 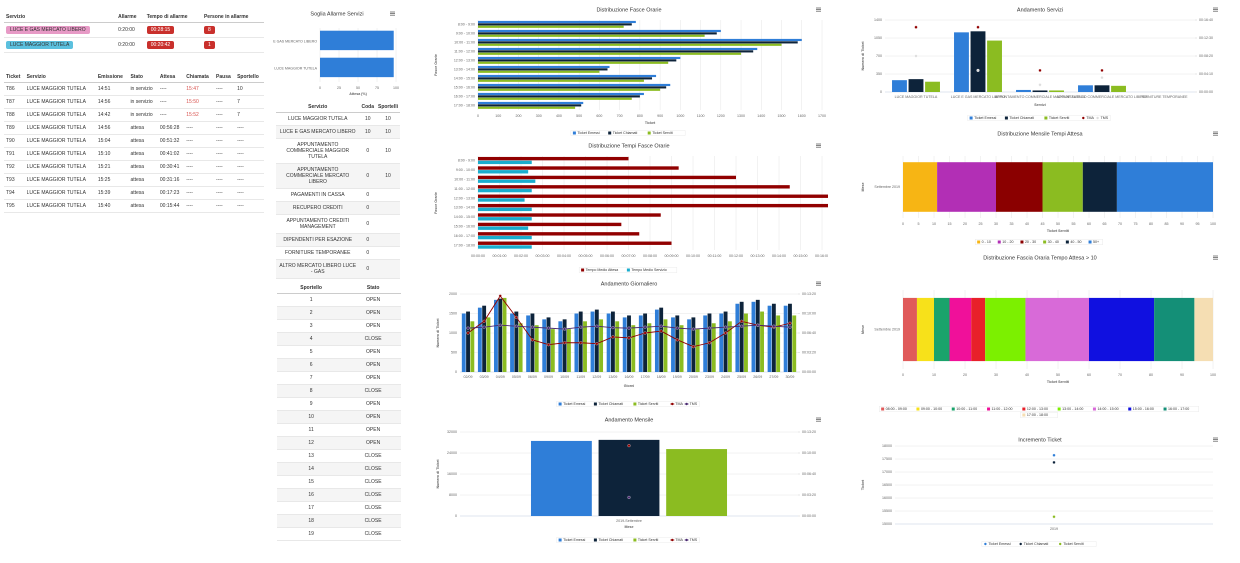 I want to click on x-tick-label: 27/09, so click(x=773, y=377).